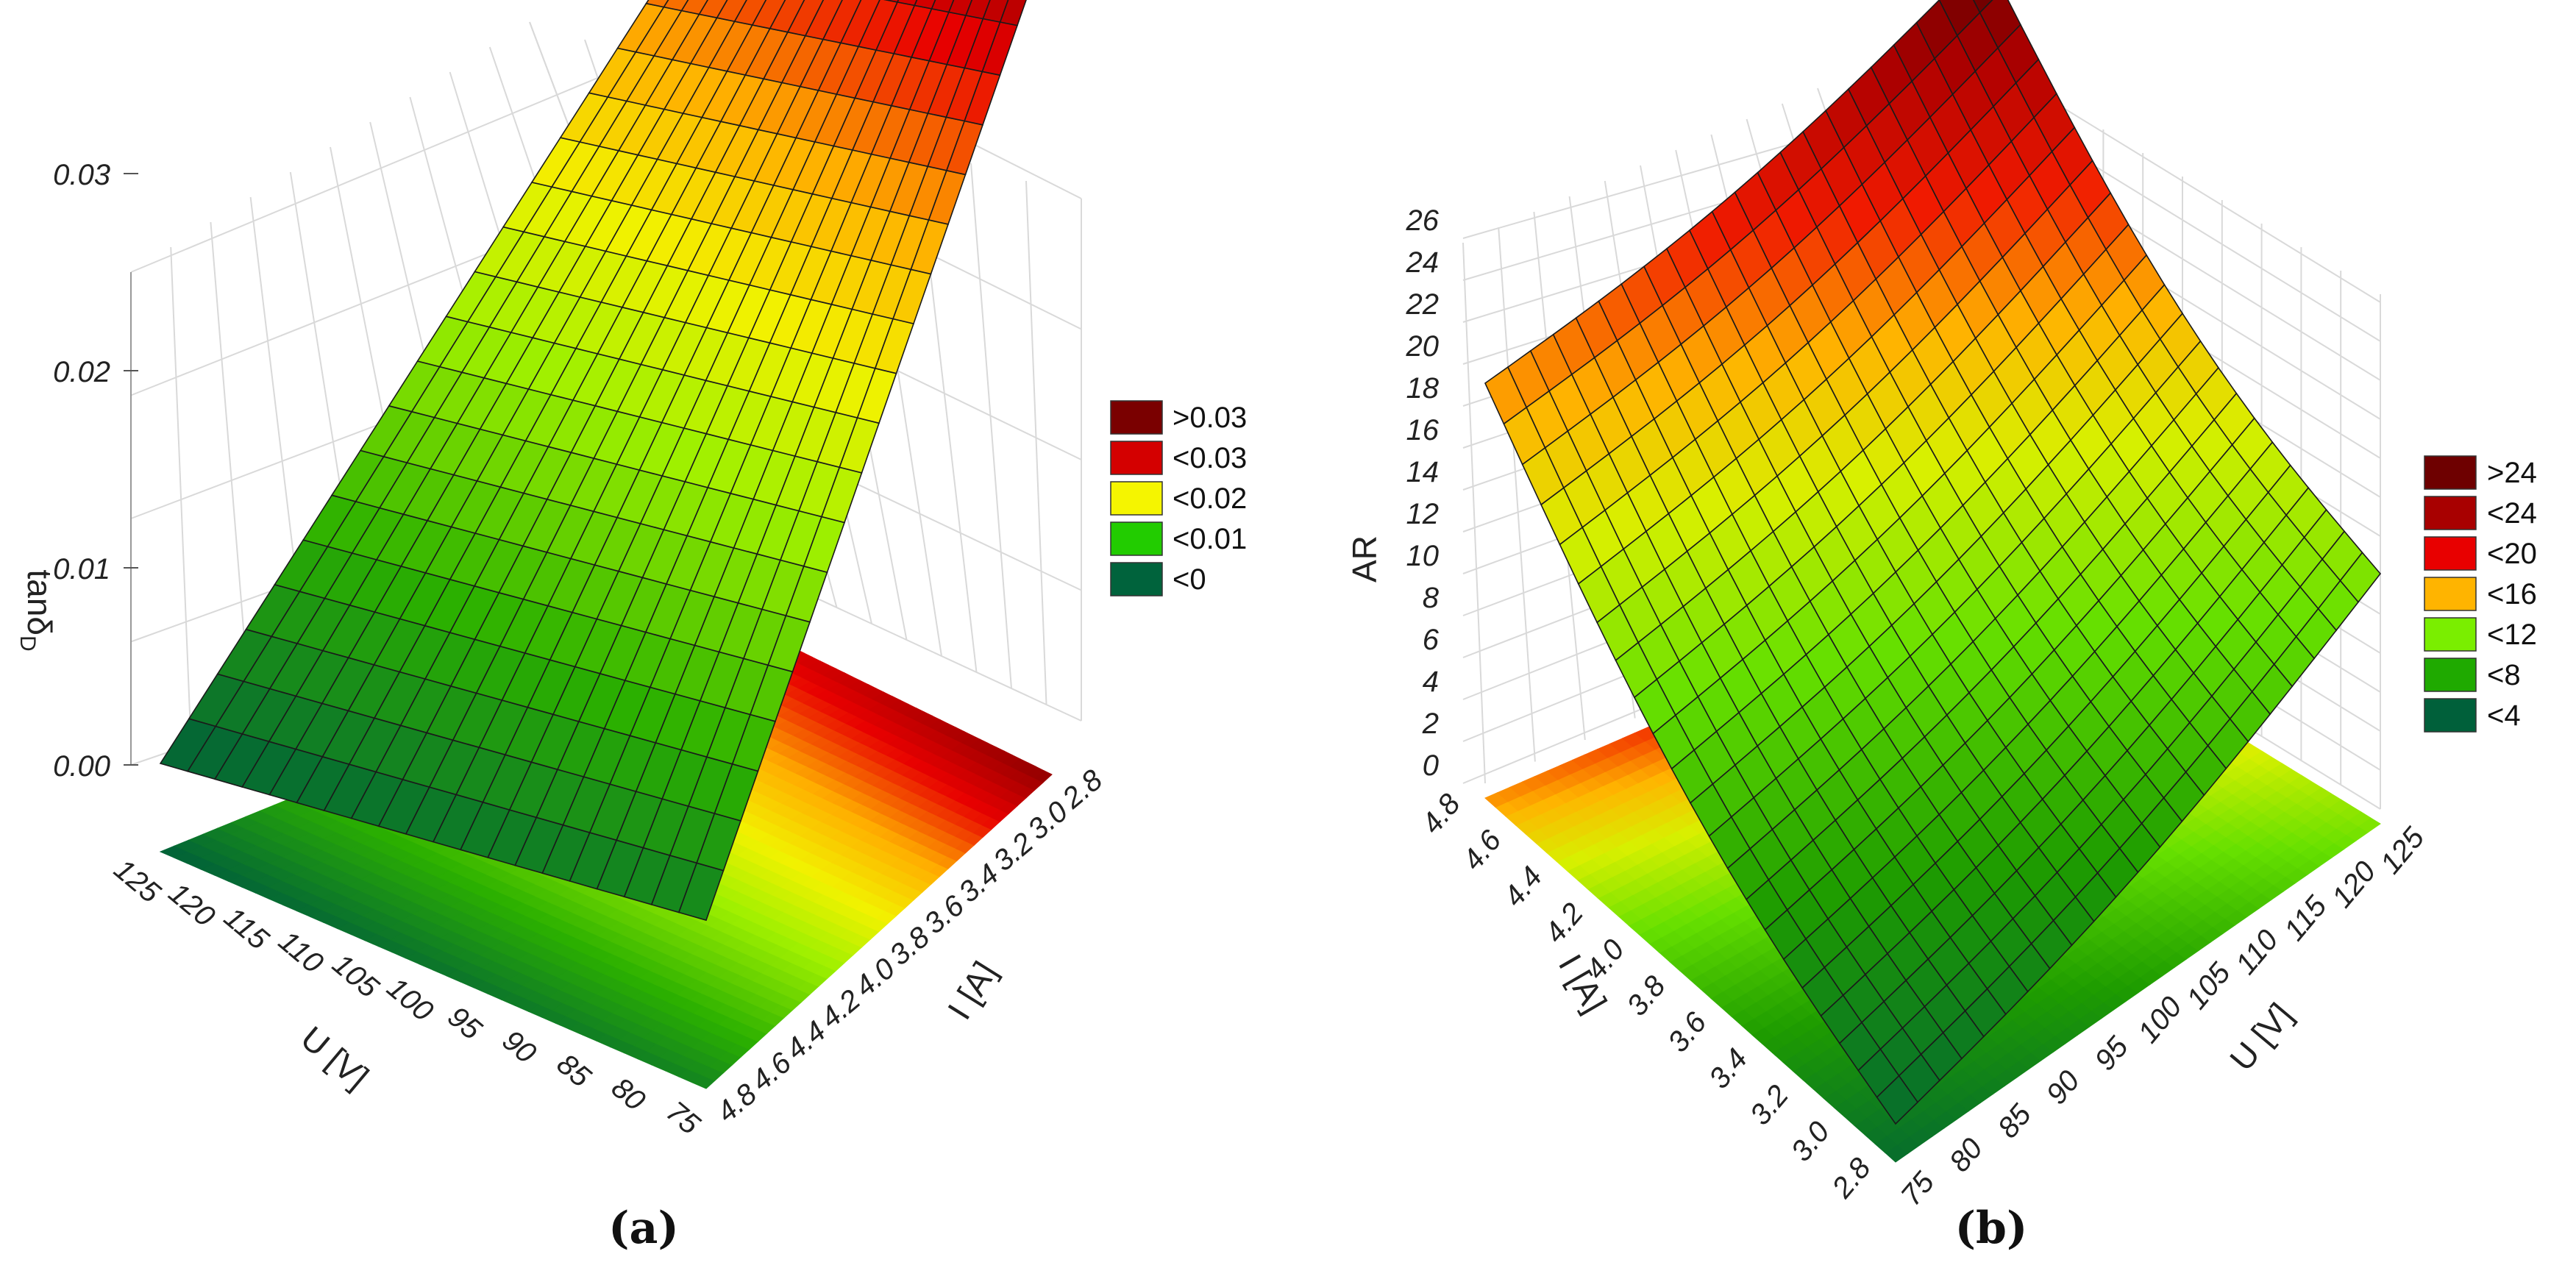 Image resolution: width=2576 pixels, height=1268 pixels. What do you see at coordinates (2512, 594) in the screenshot?
I see `legend-label: <16` at bounding box center [2512, 594].